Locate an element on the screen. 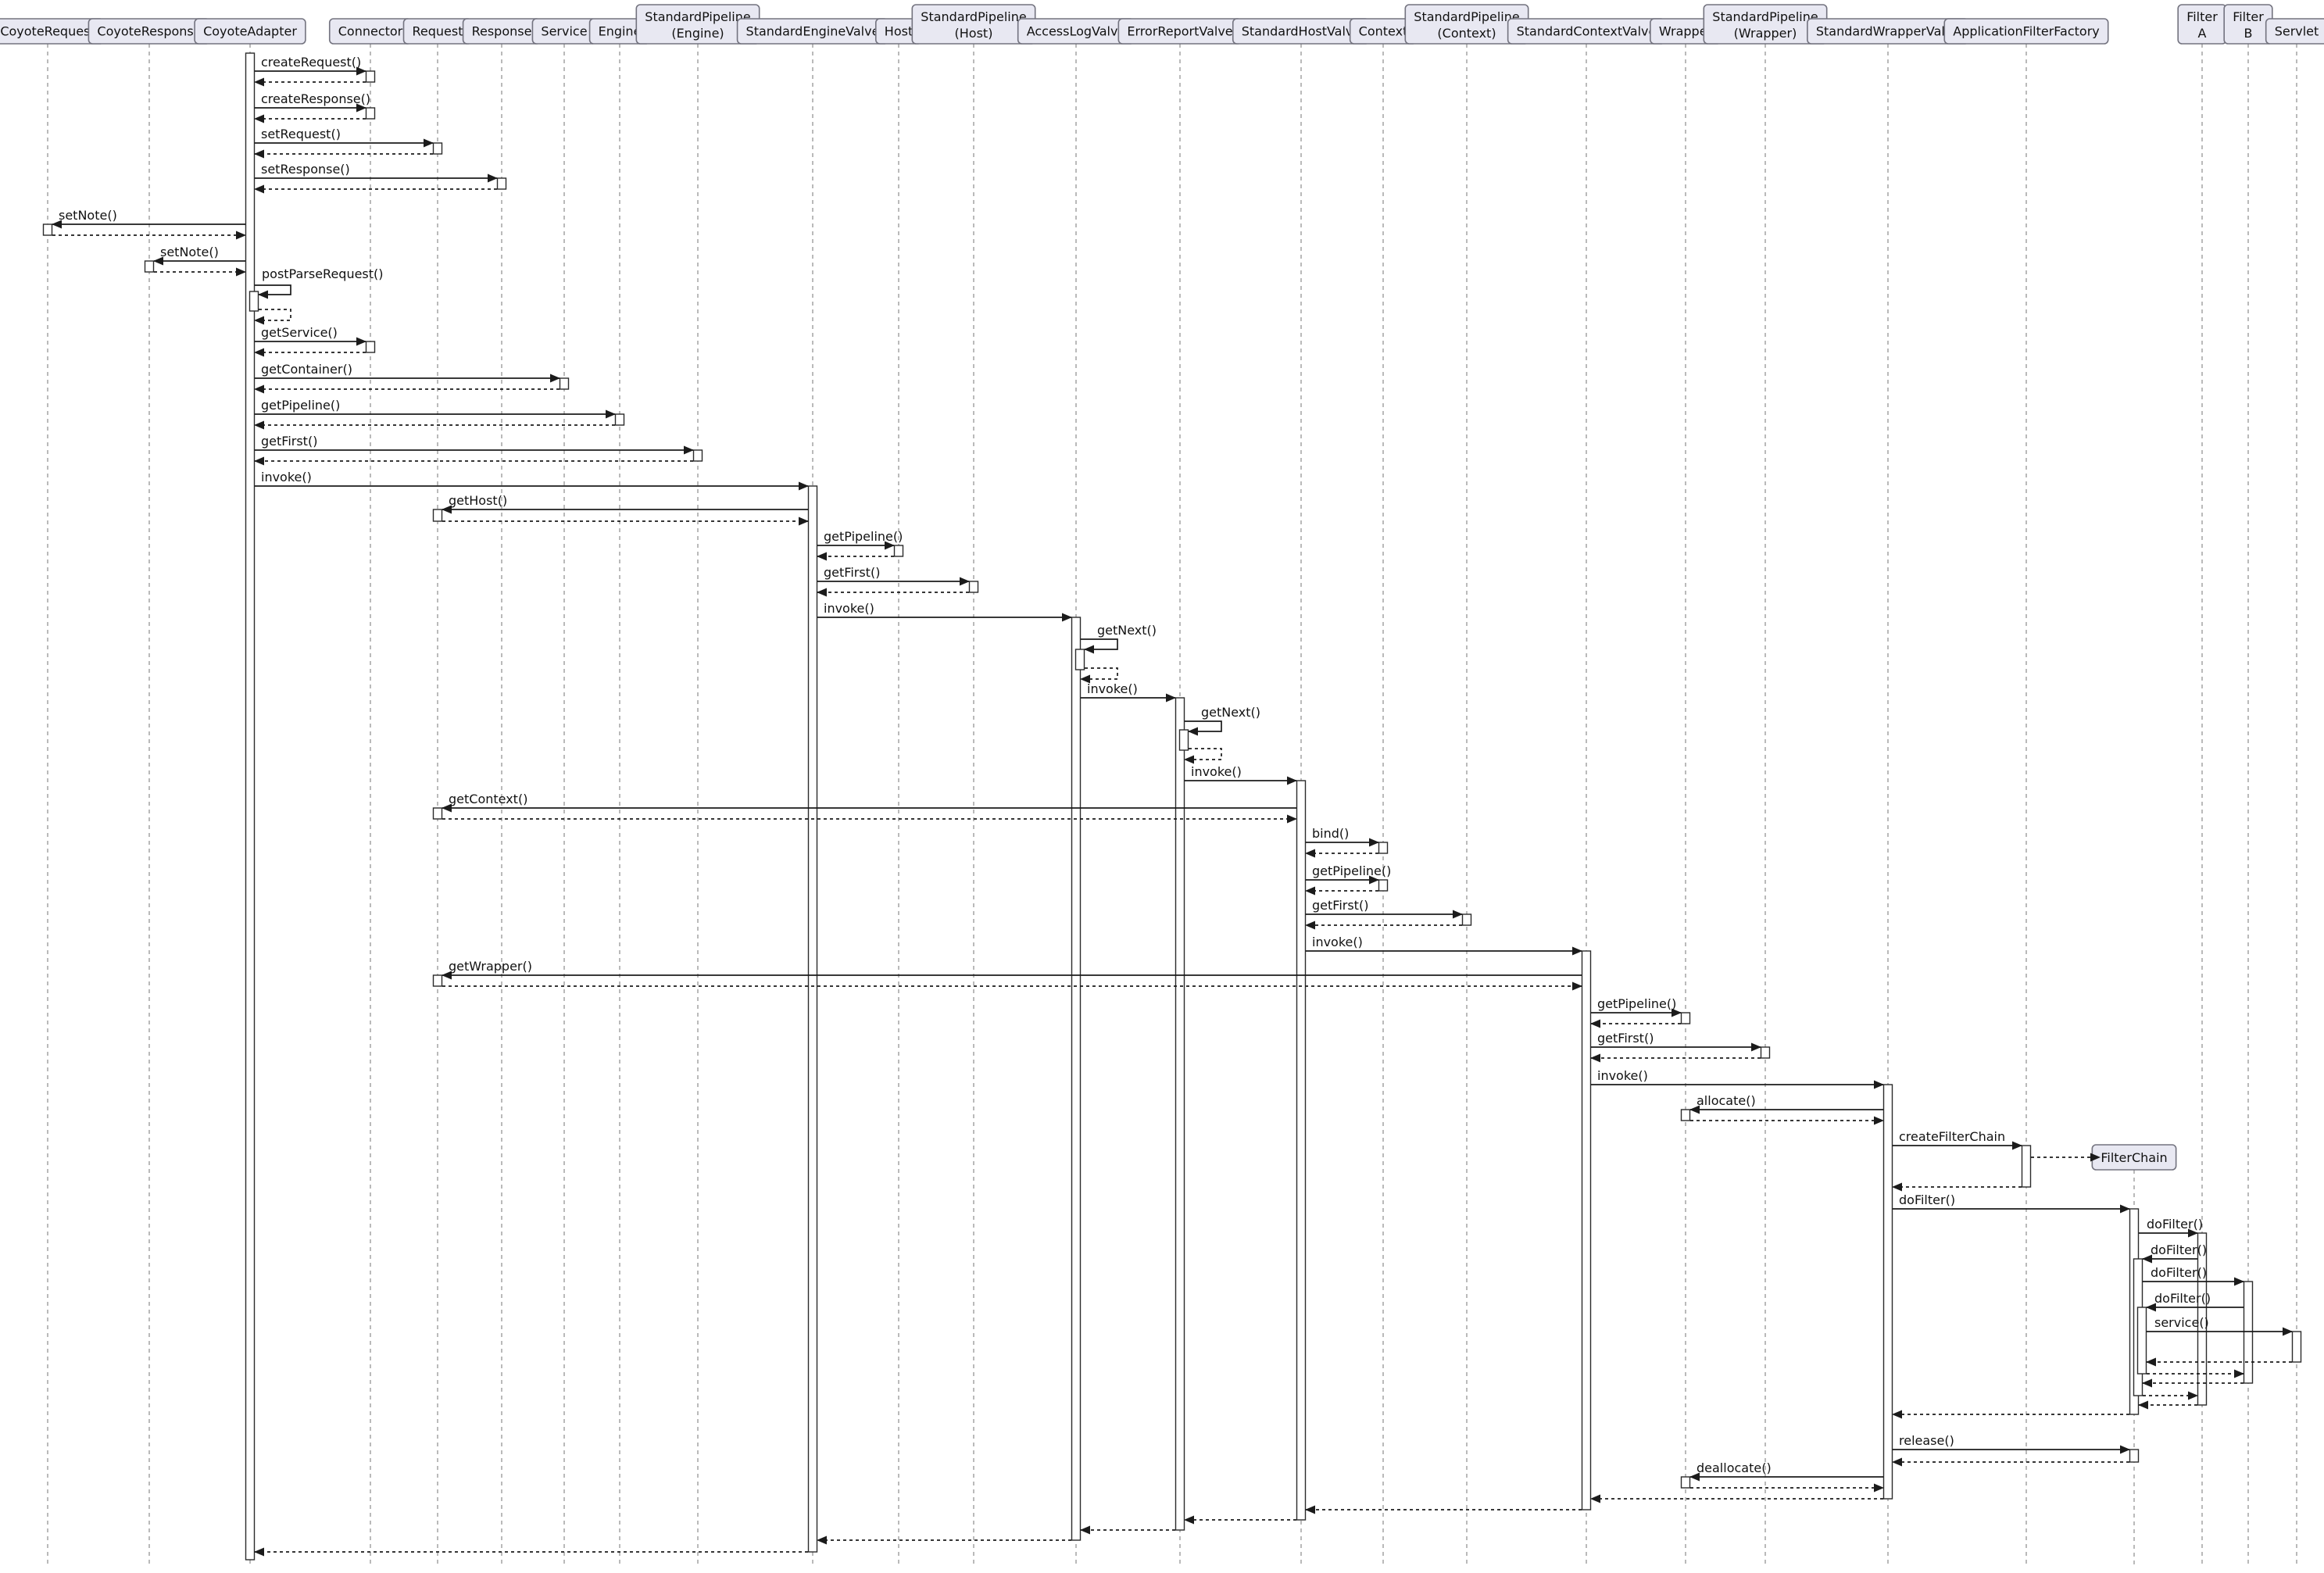 The width and height of the screenshot is (2324, 1573). self-call-getnext-1: getNext() is located at coordinates (1118, 653).